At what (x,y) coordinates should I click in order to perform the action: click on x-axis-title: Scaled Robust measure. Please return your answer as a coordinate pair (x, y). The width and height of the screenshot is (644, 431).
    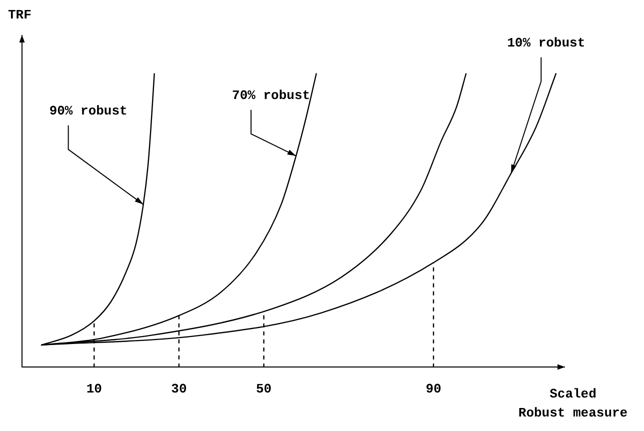
    Looking at the image, I should click on (573, 403).